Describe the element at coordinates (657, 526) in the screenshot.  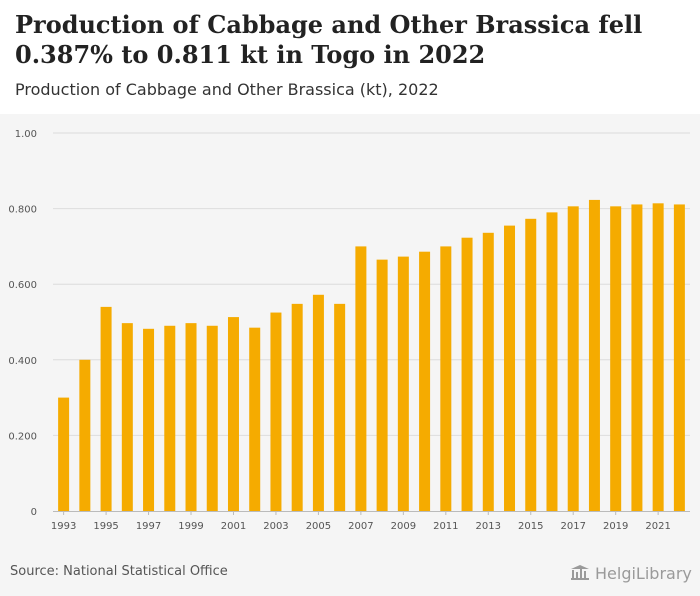
I see `x-tick-label: 2021` at that location.